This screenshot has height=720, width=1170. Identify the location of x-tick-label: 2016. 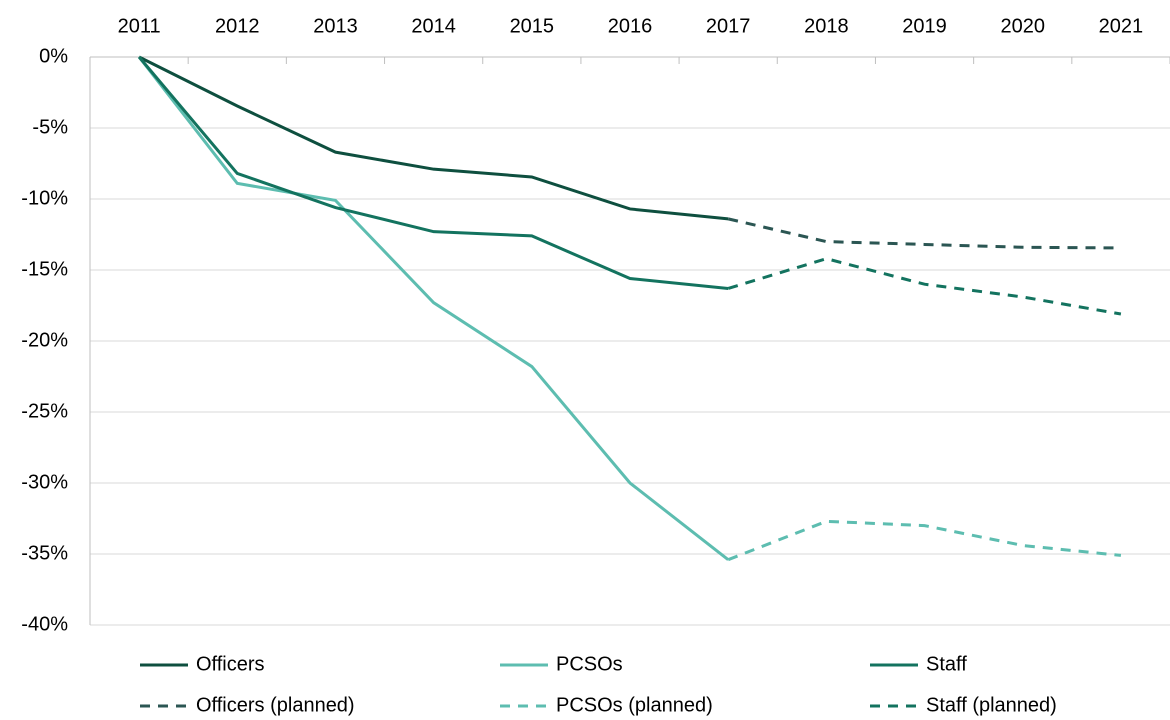
(630, 26).